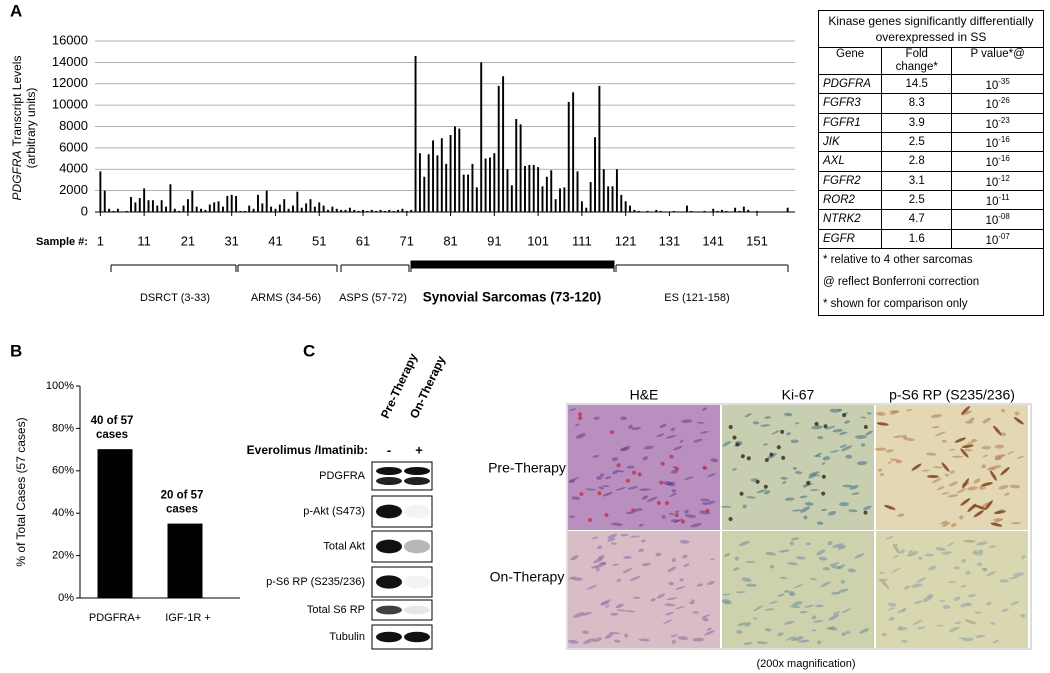 The height and width of the screenshot is (673, 1050). Describe the element at coordinates (997, 61) in the screenshot. I see `table-header: P value*@` at that location.